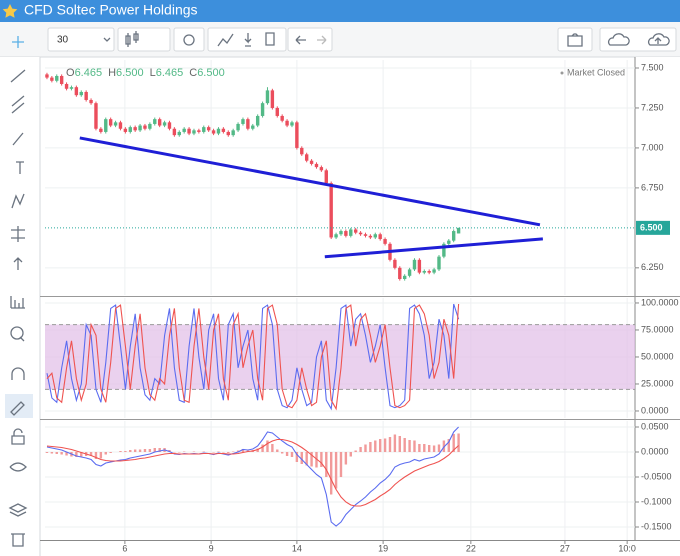 Image resolution: width=680 pixels, height=556 pixels. I want to click on header-bar, so click(340, 11).